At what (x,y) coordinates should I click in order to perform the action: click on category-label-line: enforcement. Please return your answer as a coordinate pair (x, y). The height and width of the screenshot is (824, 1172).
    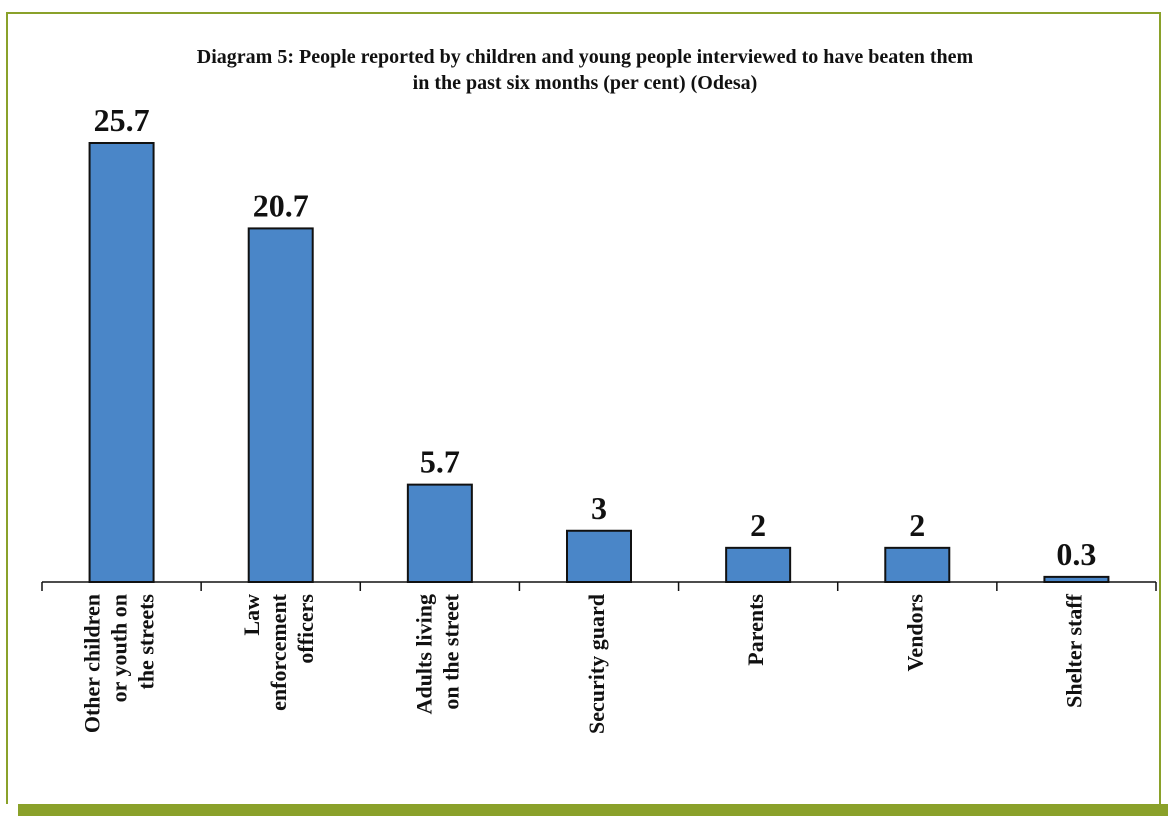
    Looking at the image, I should click on (278, 652).